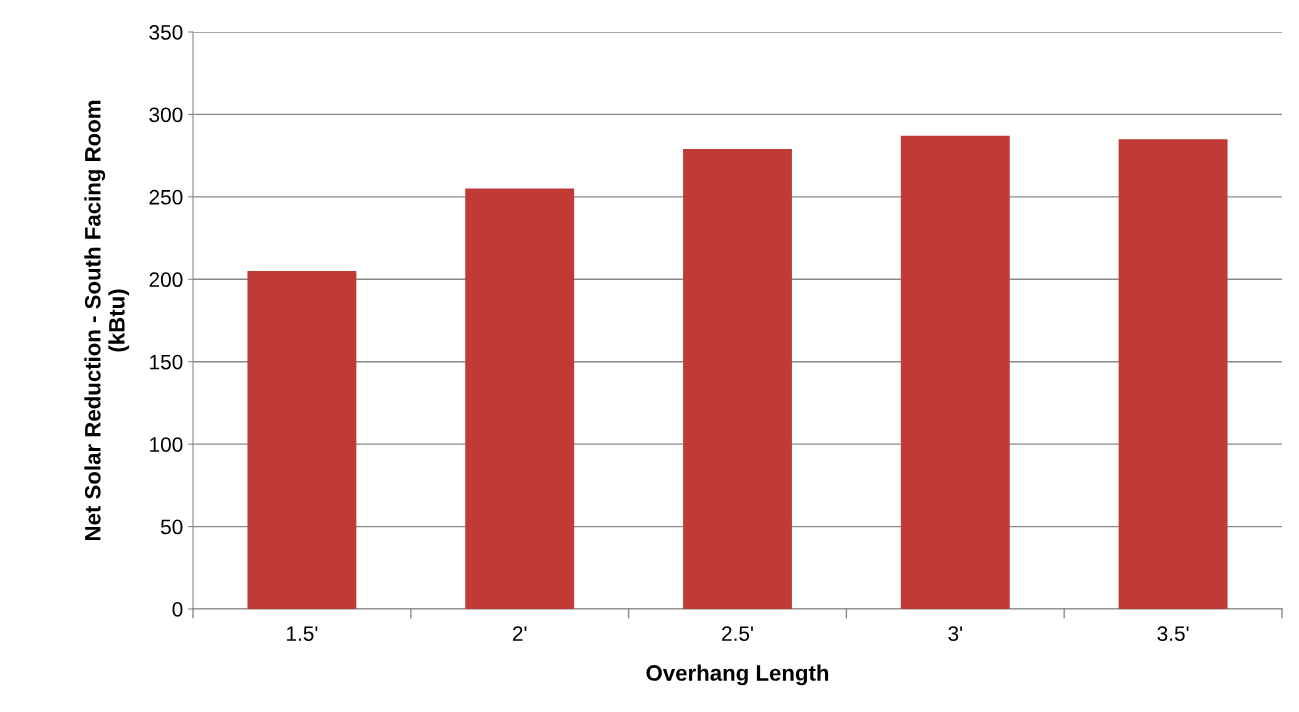 The width and height of the screenshot is (1299, 712). Describe the element at coordinates (519, 633) in the screenshot. I see `x-tick-label: 2'` at that location.